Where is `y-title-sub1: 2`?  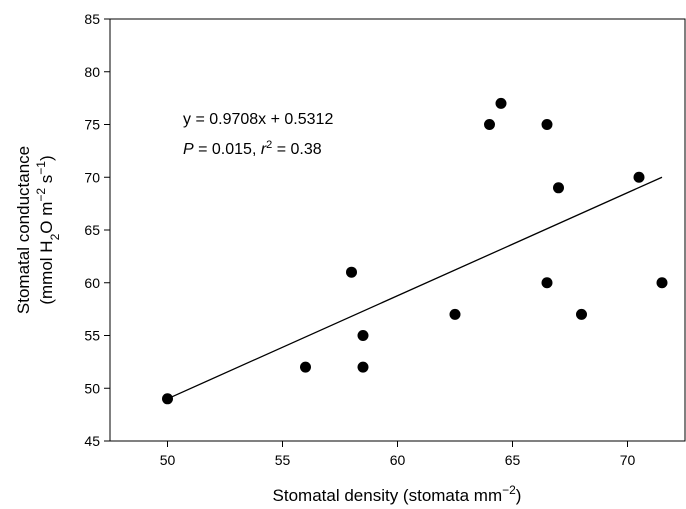
y-title-sub1: 2 is located at coordinates (55, 236).